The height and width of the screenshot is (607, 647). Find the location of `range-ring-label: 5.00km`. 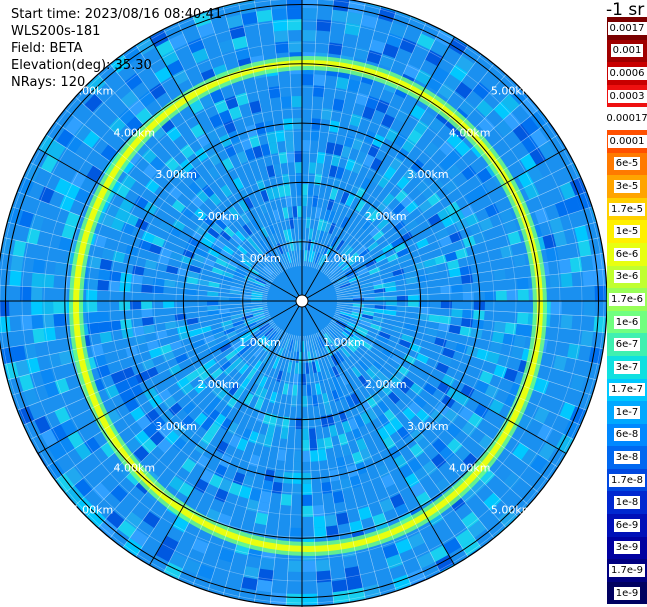

range-ring-label: 5.00km is located at coordinates (512, 90).